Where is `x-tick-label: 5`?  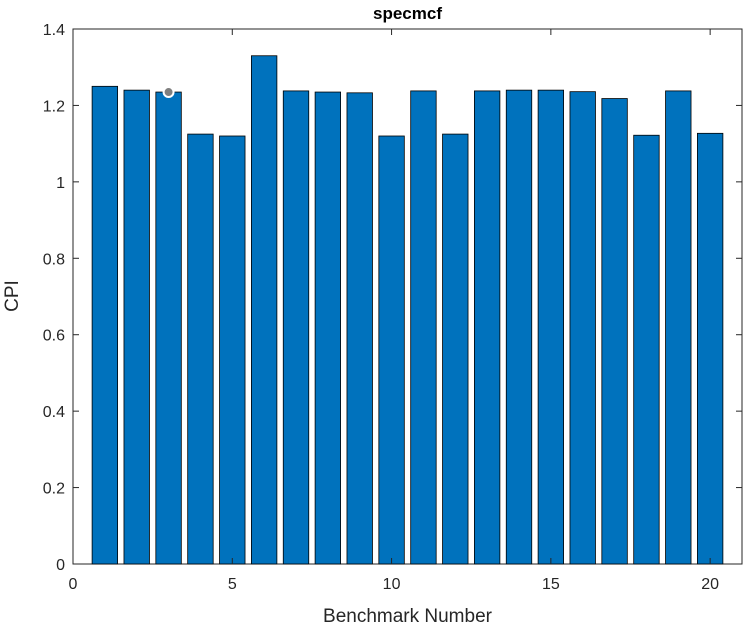 x-tick-label: 5 is located at coordinates (232, 584).